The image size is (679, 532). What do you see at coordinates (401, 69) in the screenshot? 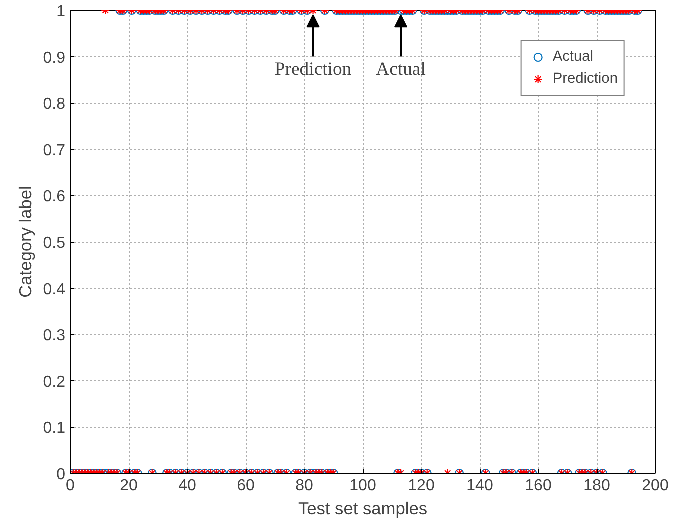
I see `annotation: Actual` at bounding box center [401, 69].